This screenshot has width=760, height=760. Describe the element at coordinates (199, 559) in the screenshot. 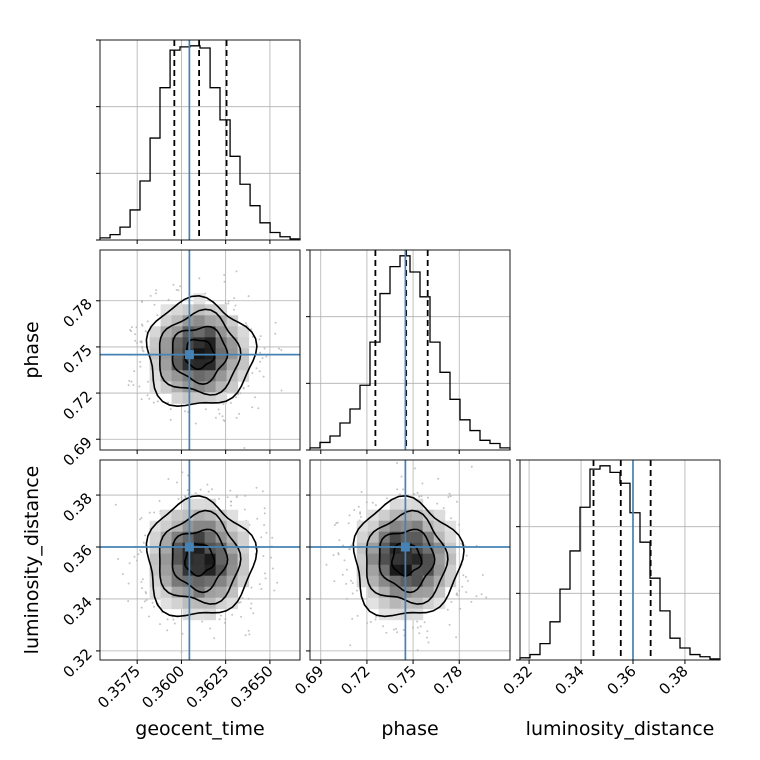

I see `contour-level` at that location.